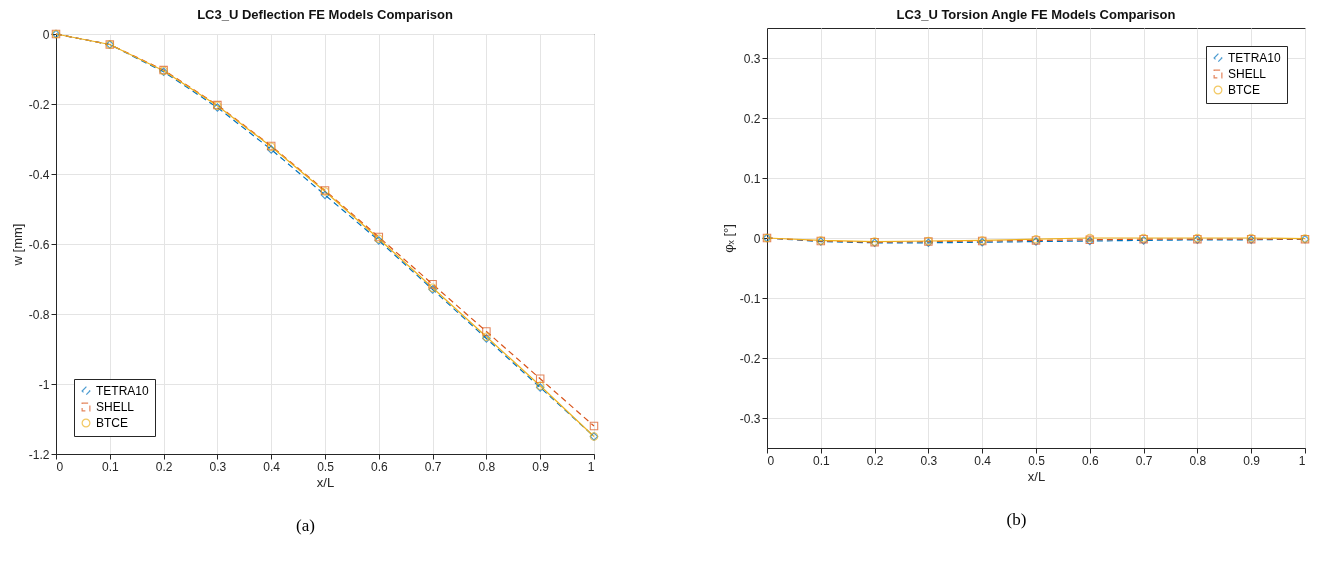  What do you see at coordinates (325, 14) in the screenshot?
I see `chart-title: LC3_U Deflection FE Models Comparison` at bounding box center [325, 14].